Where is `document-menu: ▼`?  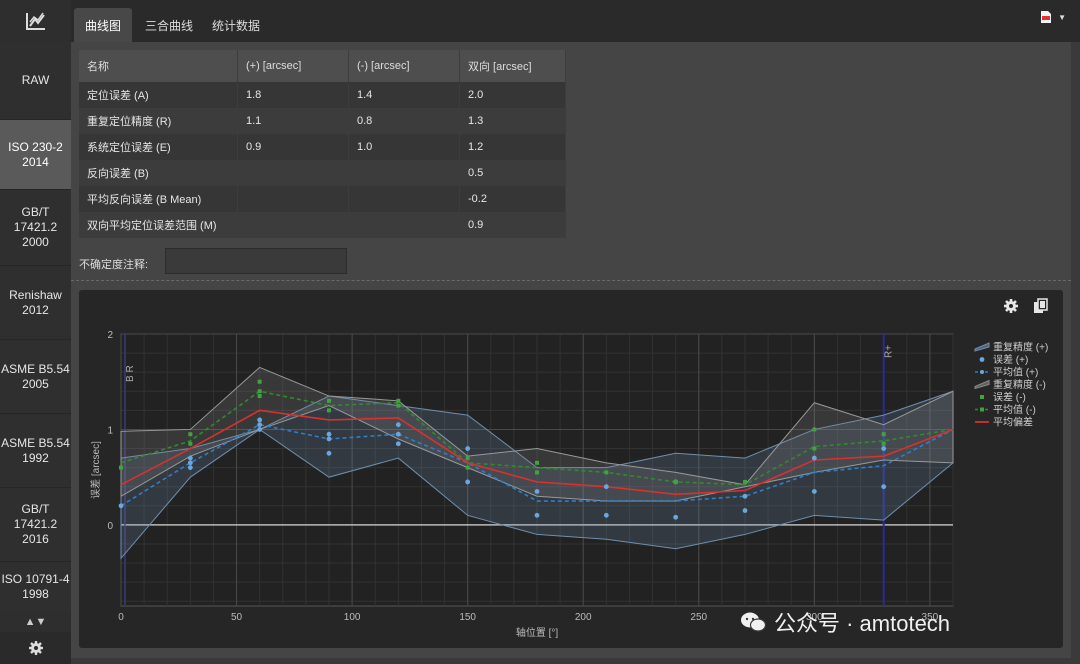
document-menu: ▼ is located at coordinates (1053, 17).